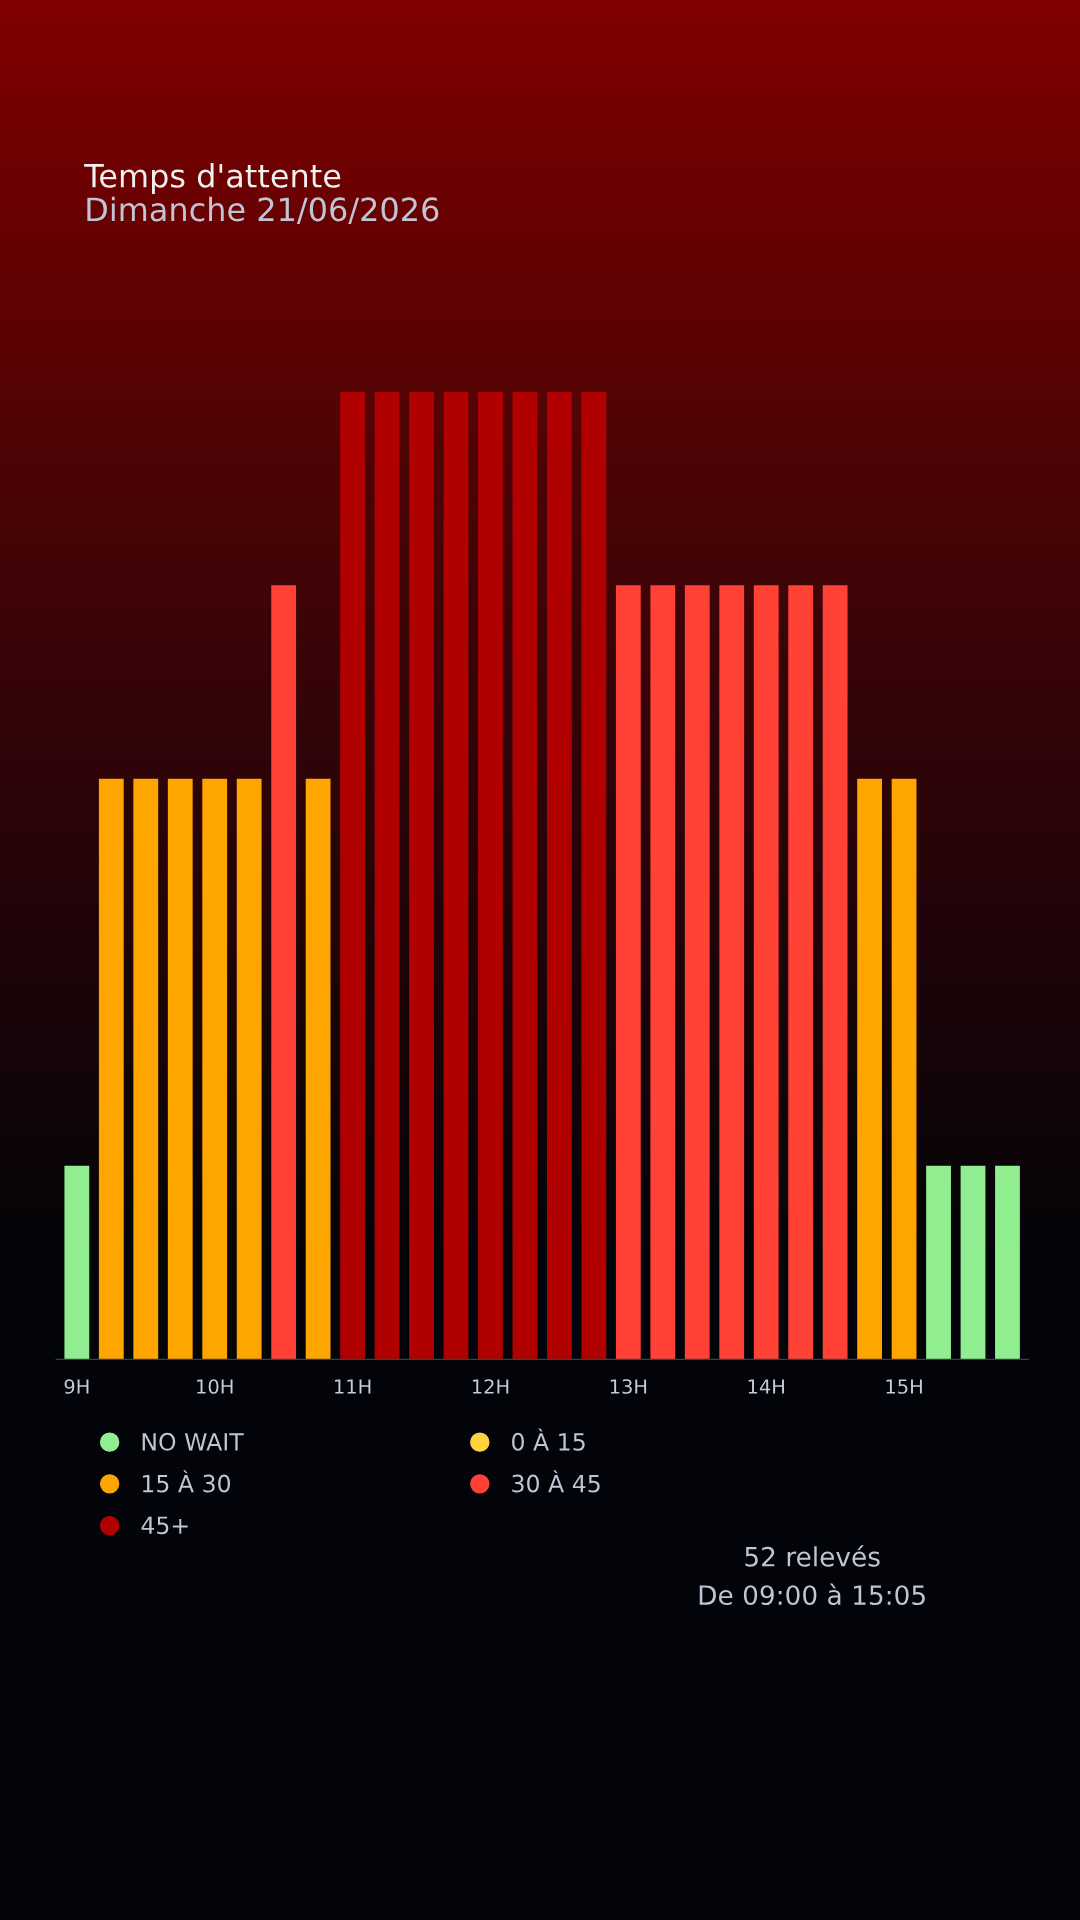 Image resolution: width=1080 pixels, height=1920 pixels. Describe the element at coordinates (548, 1439) in the screenshot. I see `legend-label: 0 À 15` at that location.